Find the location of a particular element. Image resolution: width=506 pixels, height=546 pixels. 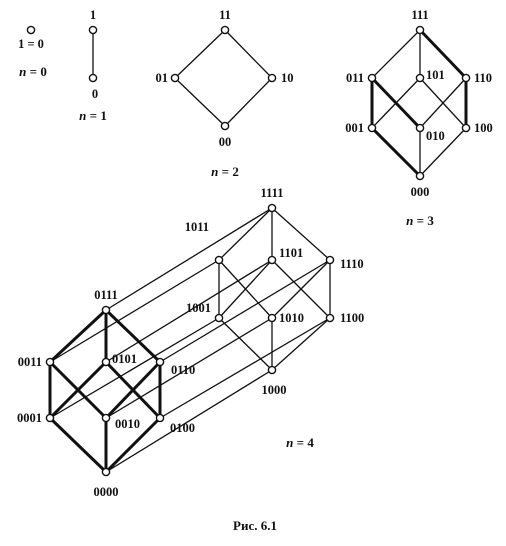

vertex-label: 010 is located at coordinates (435, 136).